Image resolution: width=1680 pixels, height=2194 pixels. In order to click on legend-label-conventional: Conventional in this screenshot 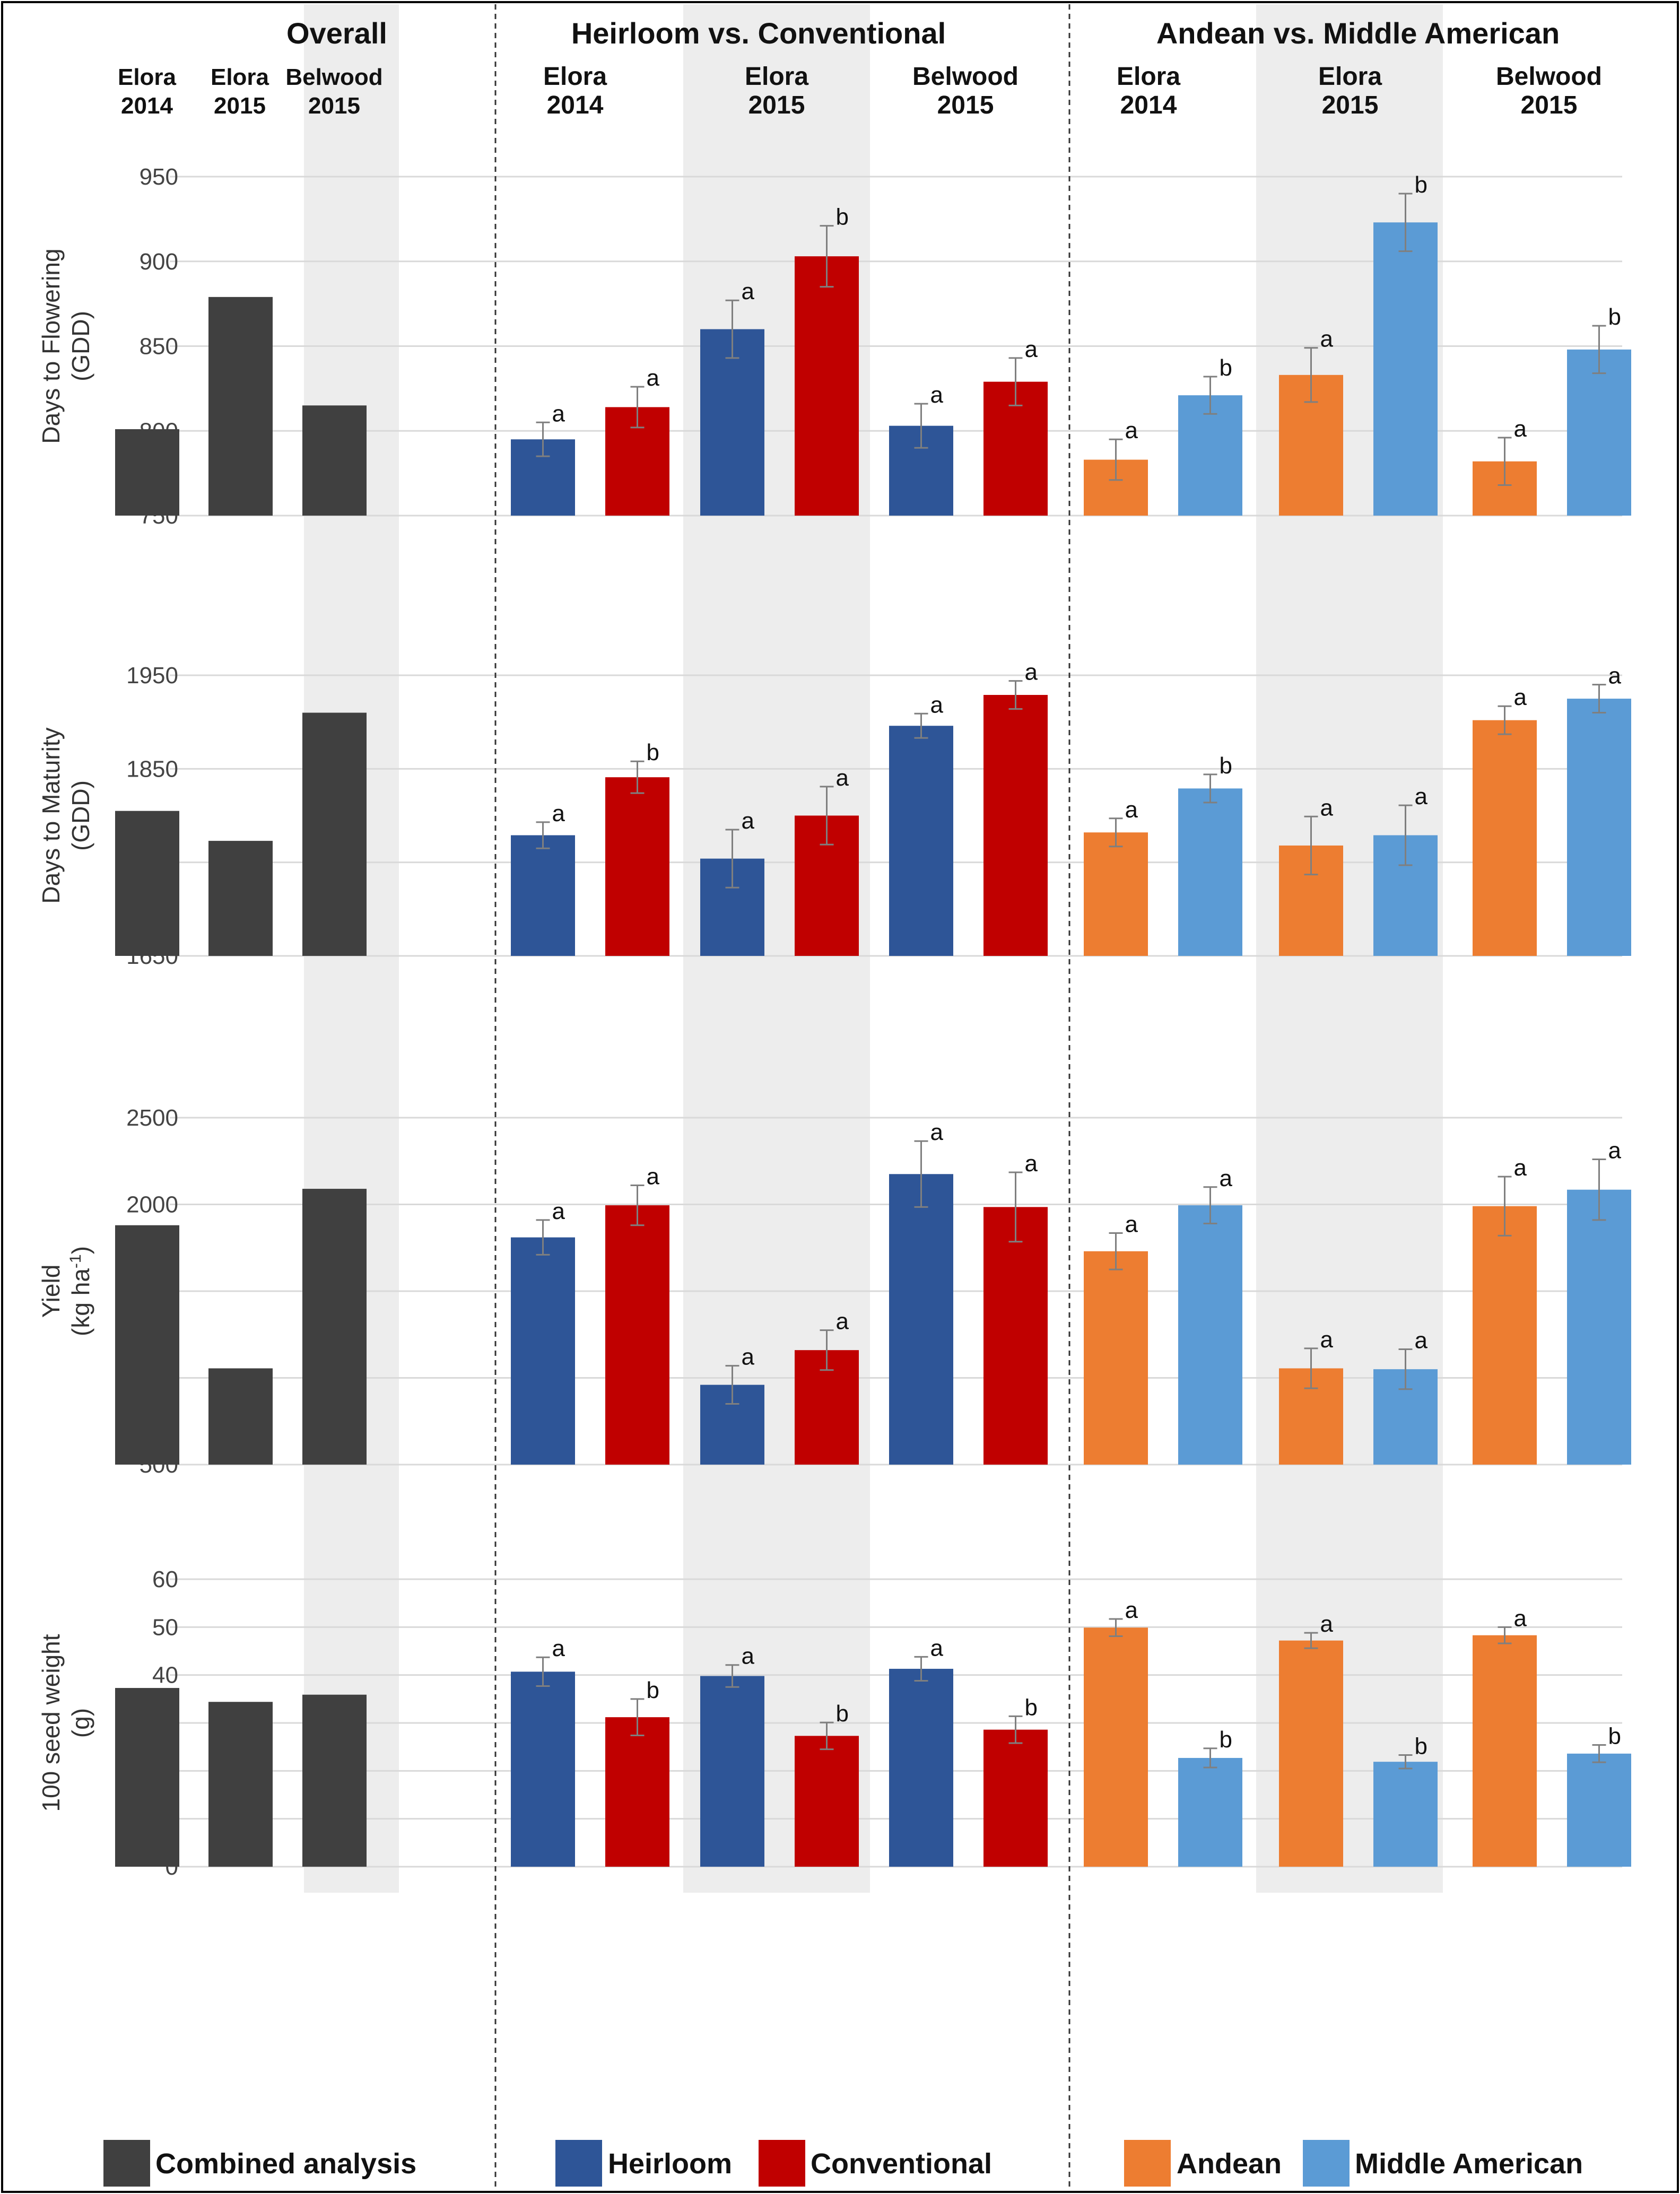, I will do `click(901, 2164)`.